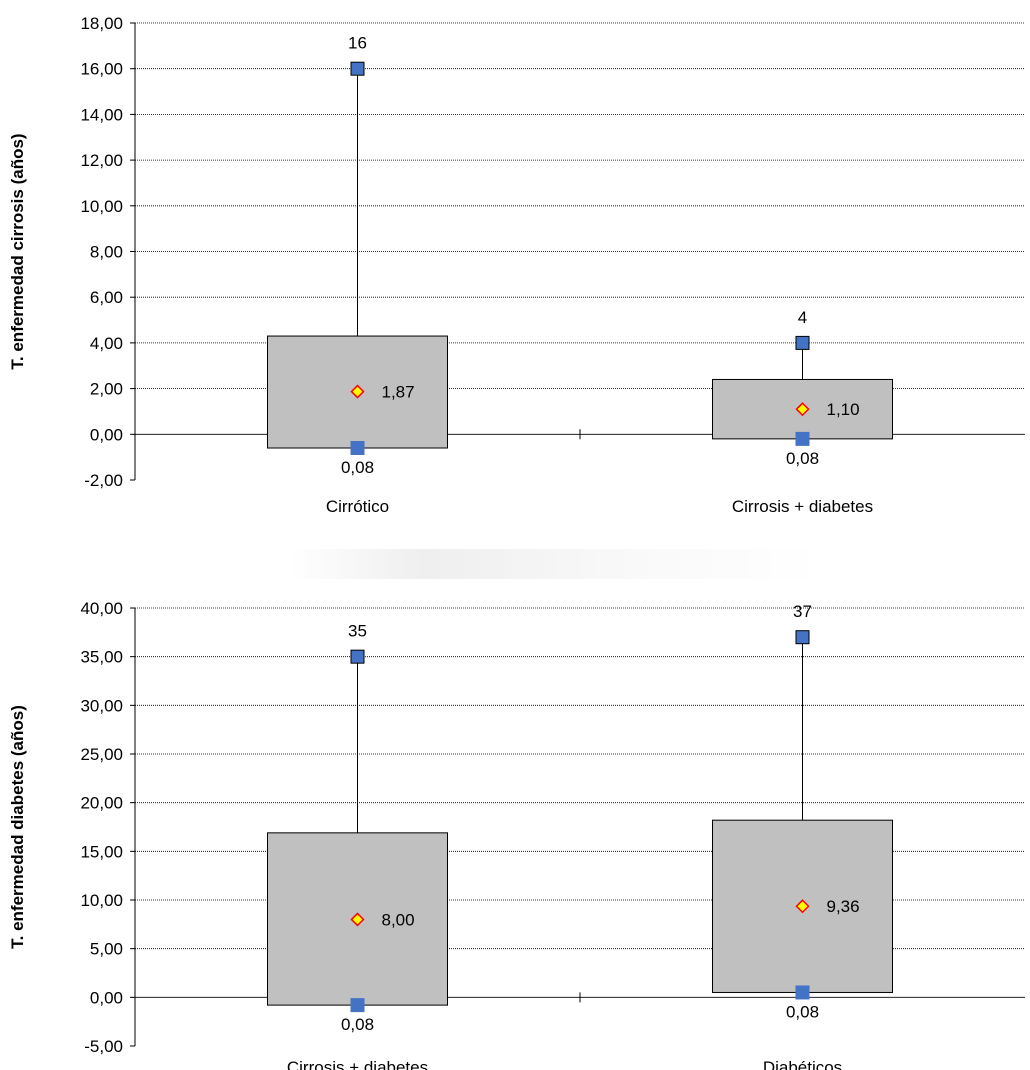 This screenshot has width=1030, height=1070. Describe the element at coordinates (101, 851) in the screenshot. I see `y-tick-label: 15,00` at that location.